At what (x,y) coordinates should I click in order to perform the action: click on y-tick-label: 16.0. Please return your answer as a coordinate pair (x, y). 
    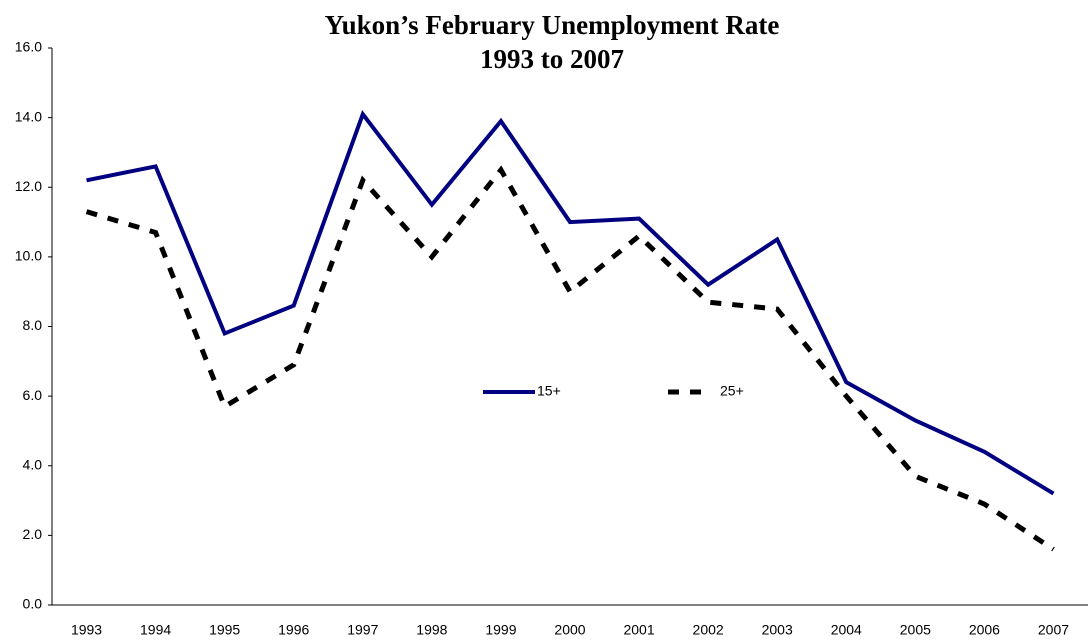
    Looking at the image, I should click on (28, 47).